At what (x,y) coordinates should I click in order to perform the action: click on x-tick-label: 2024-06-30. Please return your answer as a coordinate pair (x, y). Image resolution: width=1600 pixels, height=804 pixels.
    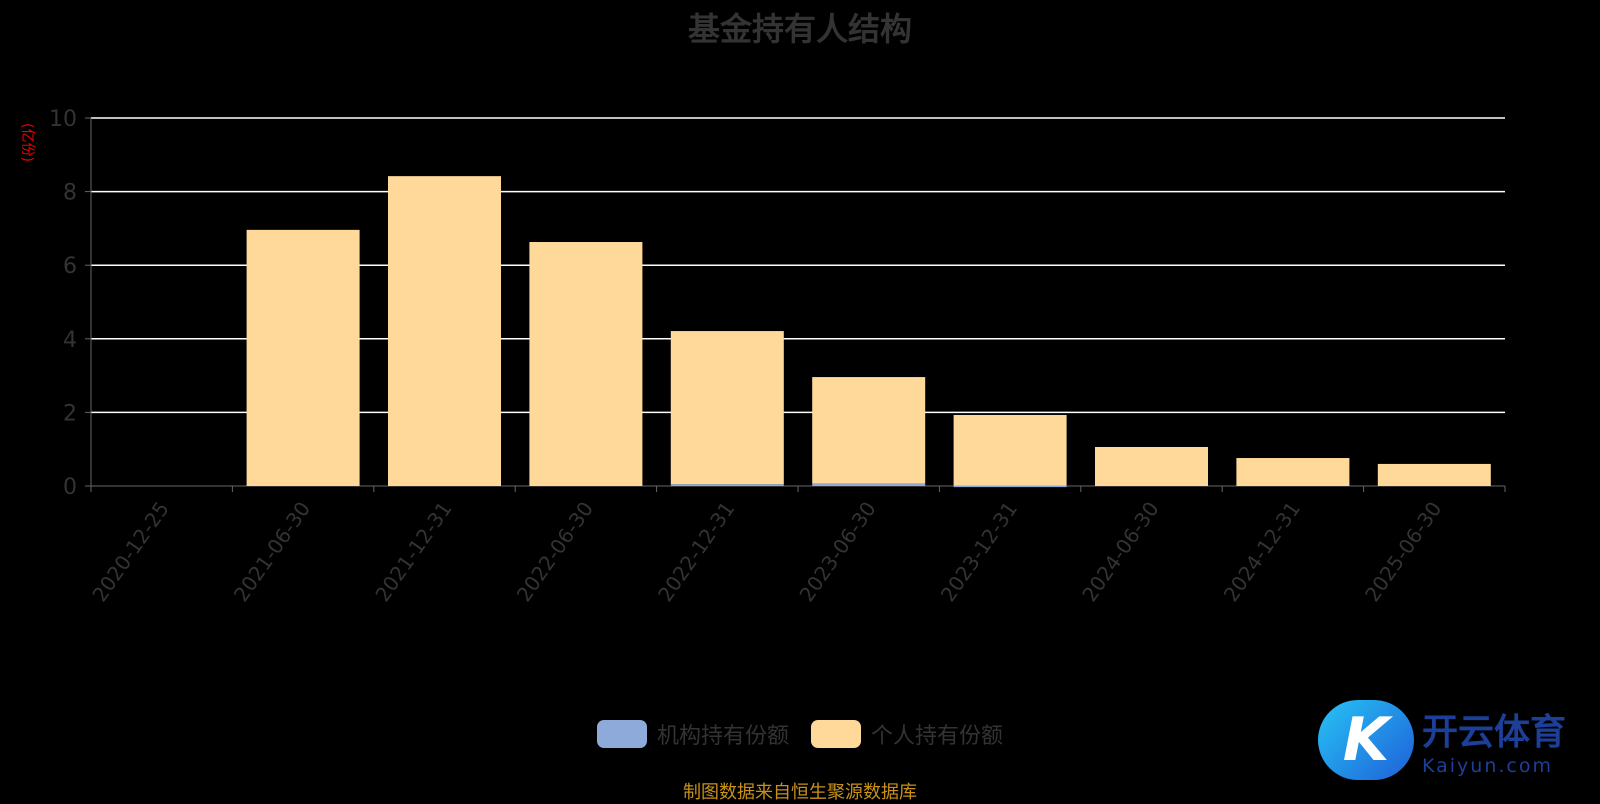
    Looking at the image, I should click on (1120, 551).